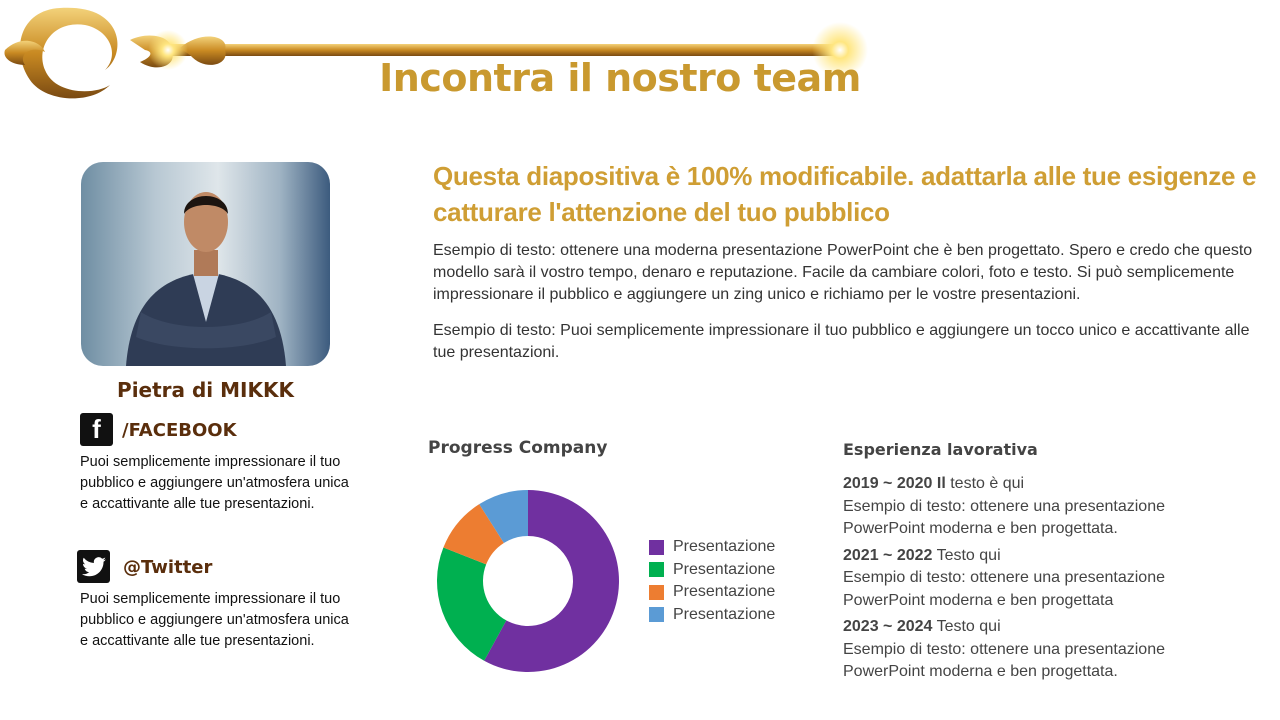 The width and height of the screenshot is (1280, 720). What do you see at coordinates (620, 78) in the screenshot?
I see `slide-title: Incontra il nostro team` at bounding box center [620, 78].